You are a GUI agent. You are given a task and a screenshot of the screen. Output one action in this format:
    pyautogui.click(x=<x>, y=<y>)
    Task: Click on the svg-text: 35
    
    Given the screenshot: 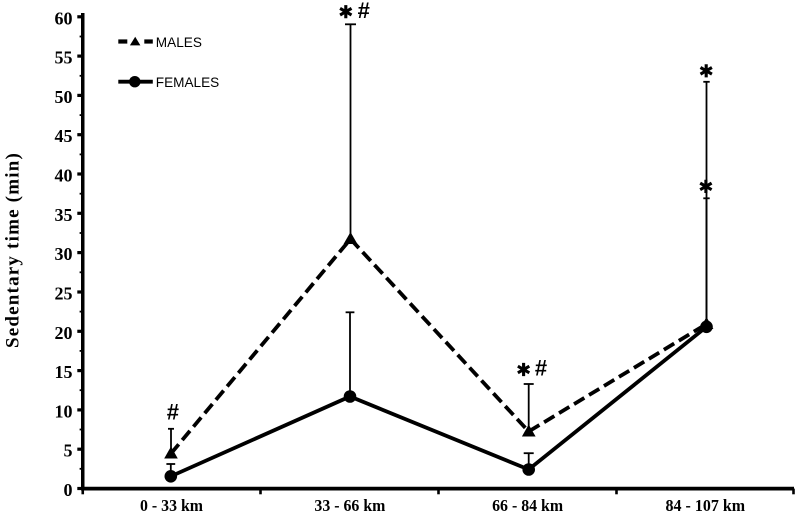 What is the action you would take?
    pyautogui.click(x=64, y=215)
    